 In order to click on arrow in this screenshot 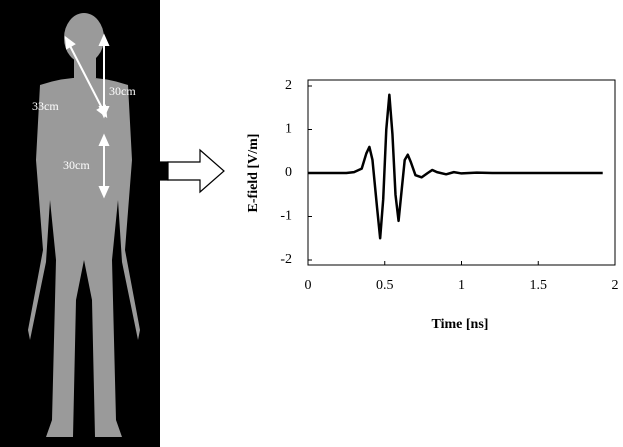, I will do `click(192, 171)`.